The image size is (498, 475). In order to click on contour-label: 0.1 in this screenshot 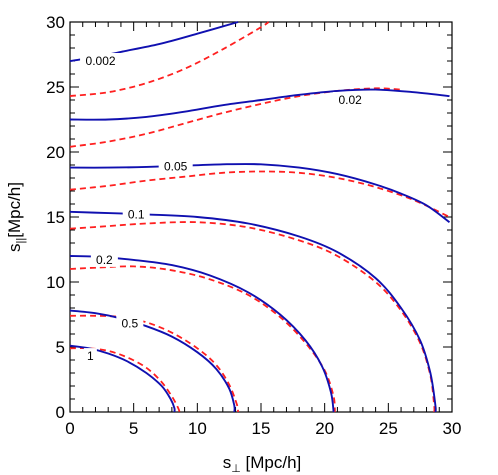, I will do `click(136, 214)`.